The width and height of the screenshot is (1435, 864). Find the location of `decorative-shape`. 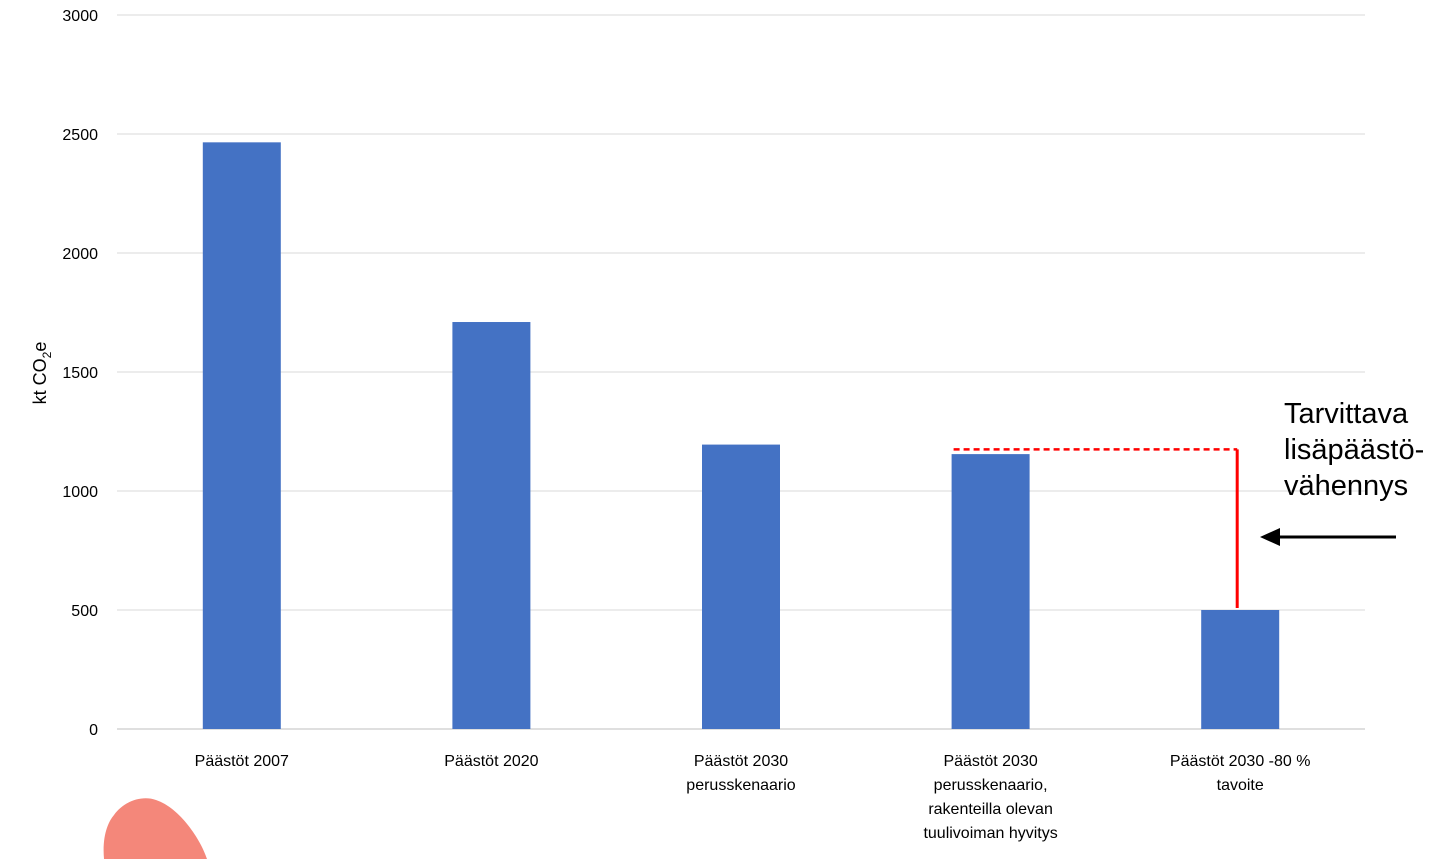

decorative-shape is located at coordinates (155, 828).